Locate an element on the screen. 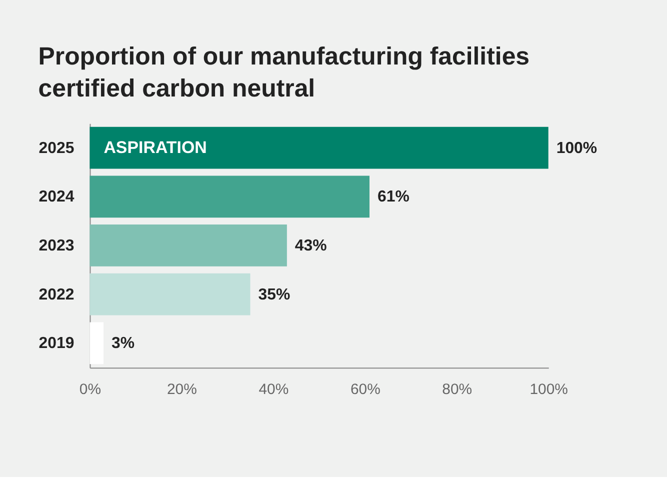 This screenshot has width=667, height=479. y-tick-label: 2022 is located at coordinates (56, 295).